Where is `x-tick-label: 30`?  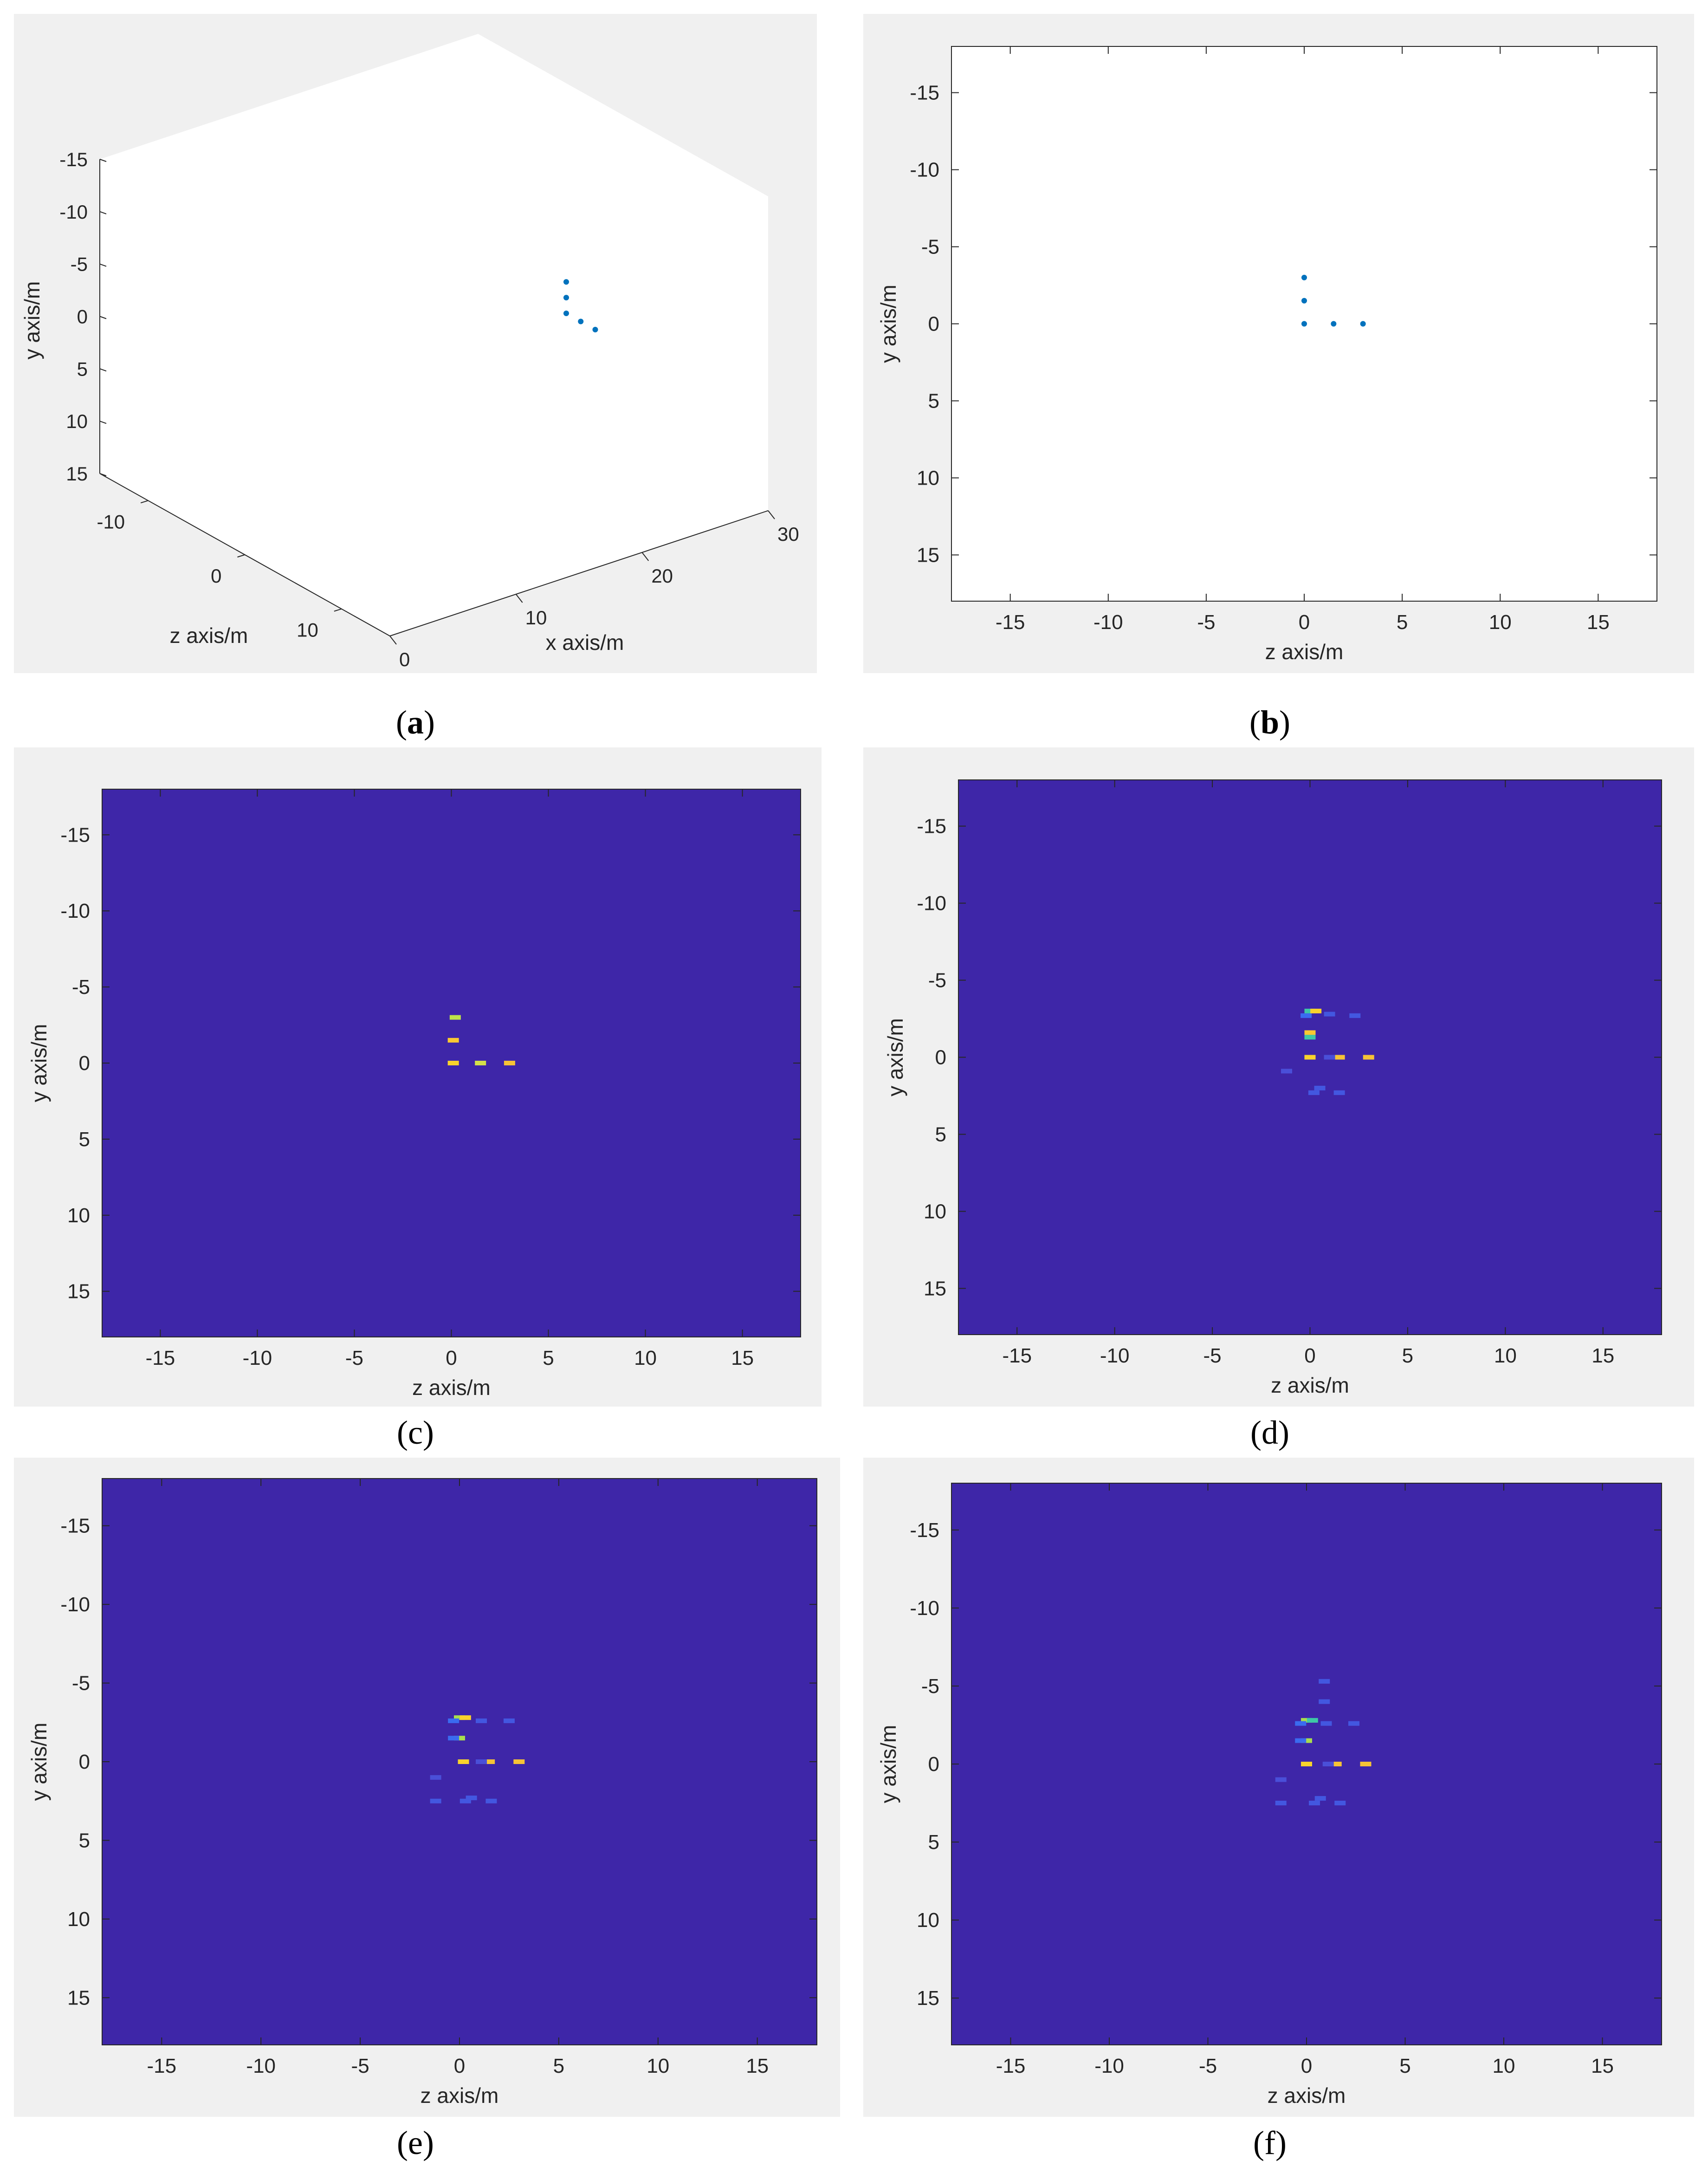 x-tick-label: 30 is located at coordinates (788, 534).